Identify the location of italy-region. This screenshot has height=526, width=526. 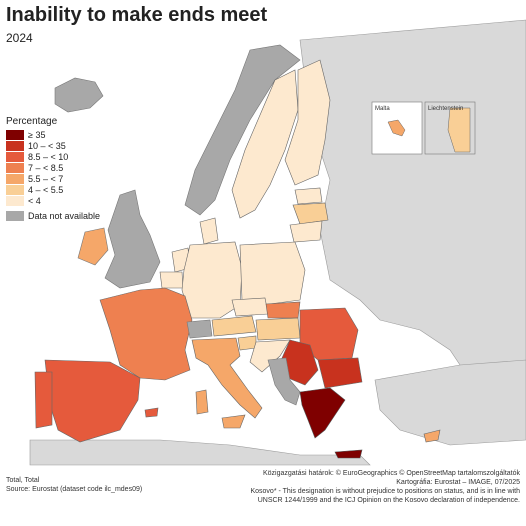
(227, 378).